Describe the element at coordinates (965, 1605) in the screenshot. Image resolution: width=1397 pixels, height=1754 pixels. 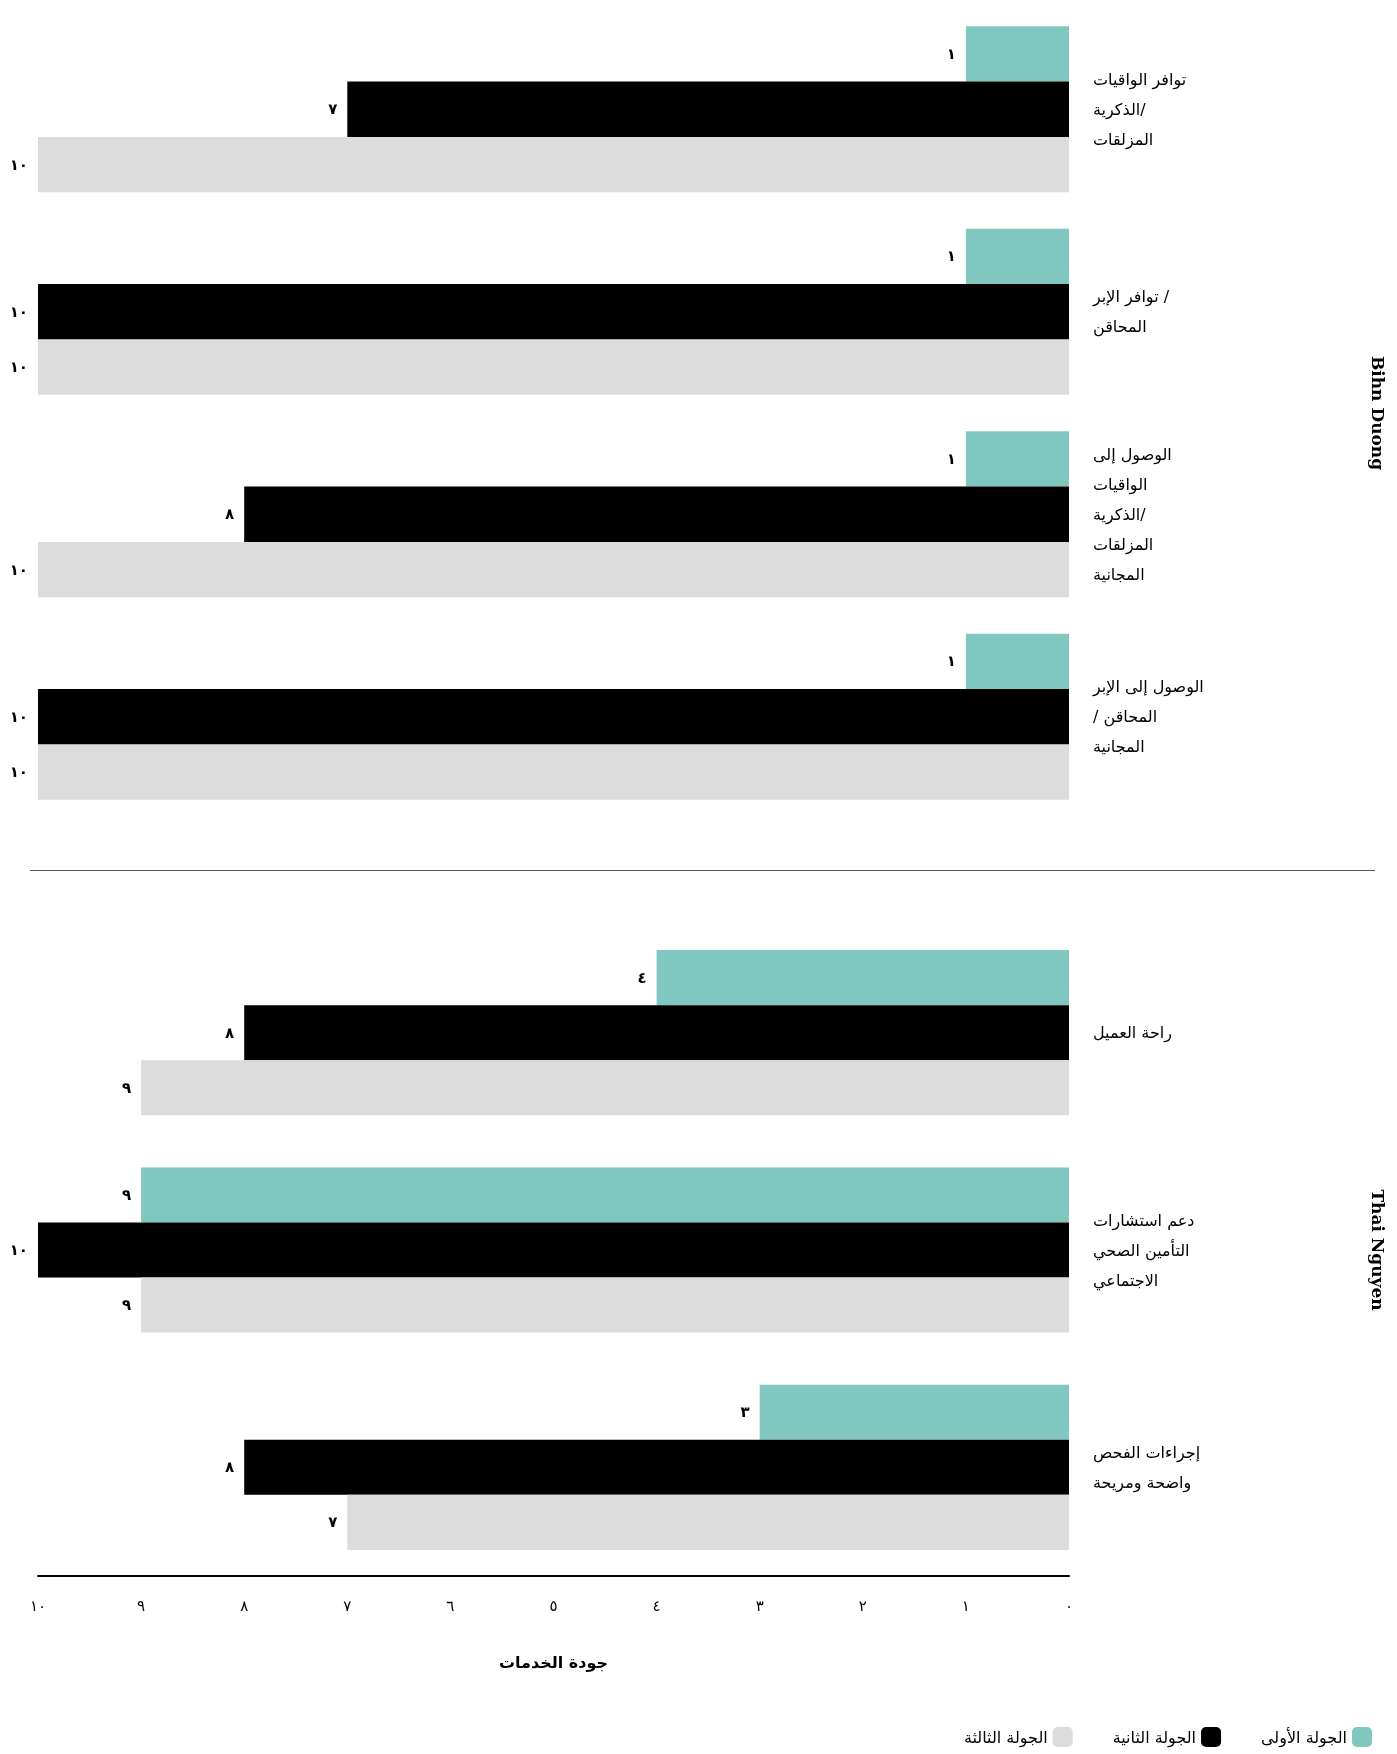
I see `x-tick-label: ١` at that location.